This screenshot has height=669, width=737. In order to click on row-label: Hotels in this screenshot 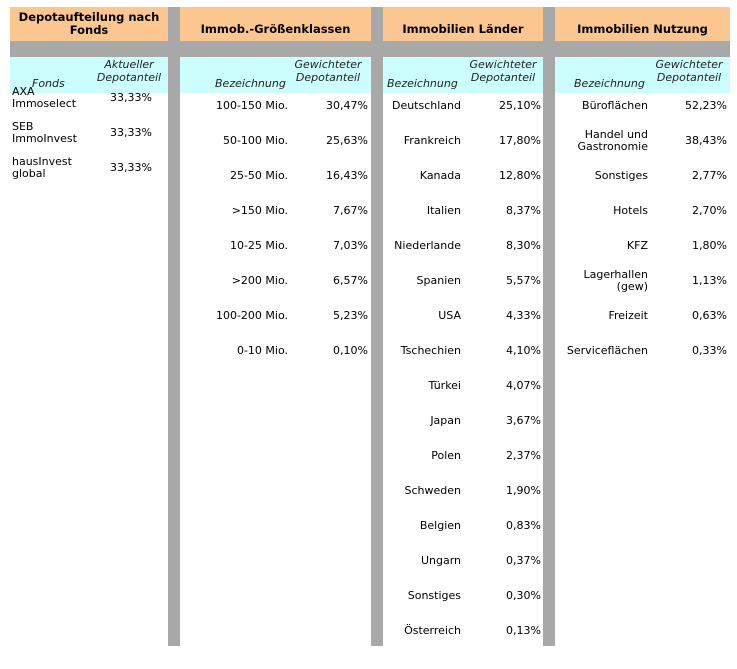, I will do `click(630, 210)`.